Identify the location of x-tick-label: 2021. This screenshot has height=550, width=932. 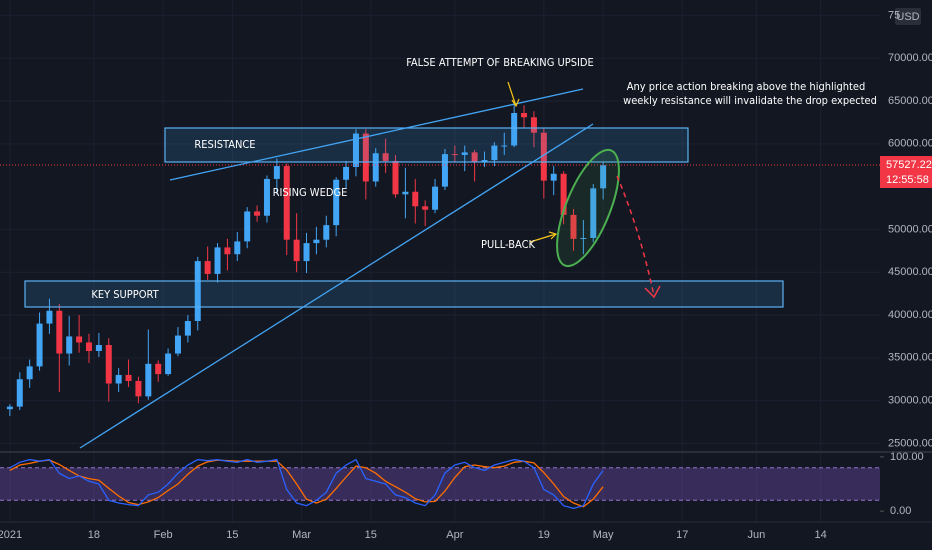
(11, 535).